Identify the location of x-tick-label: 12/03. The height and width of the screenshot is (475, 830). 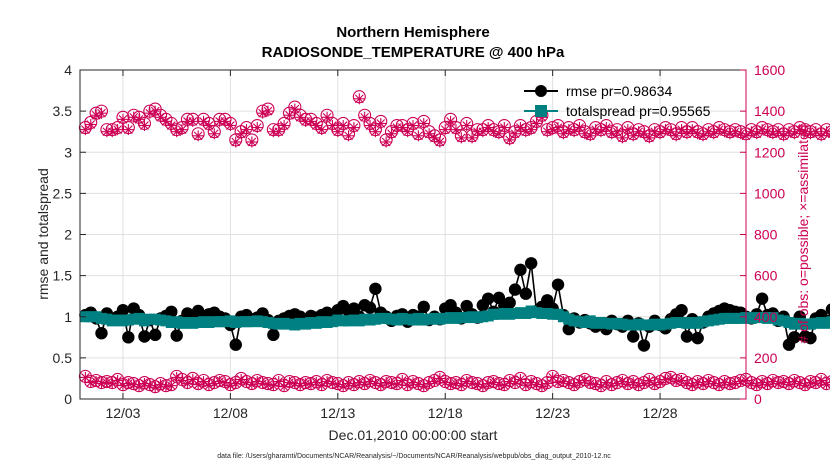
(122, 413).